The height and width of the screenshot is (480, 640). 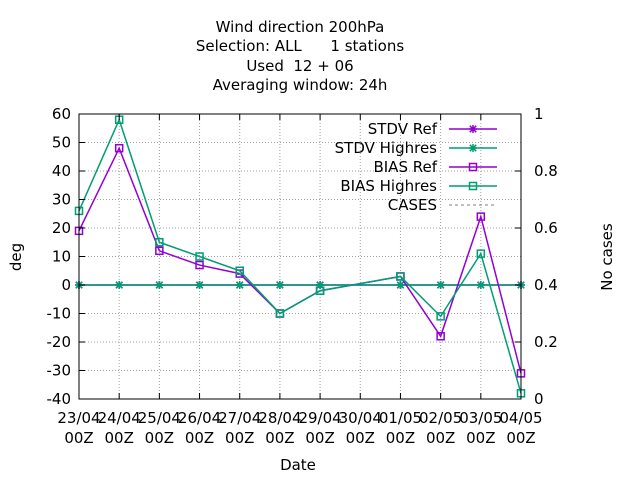 I want to click on legend-entry: BIAS Highres, so click(x=418, y=186).